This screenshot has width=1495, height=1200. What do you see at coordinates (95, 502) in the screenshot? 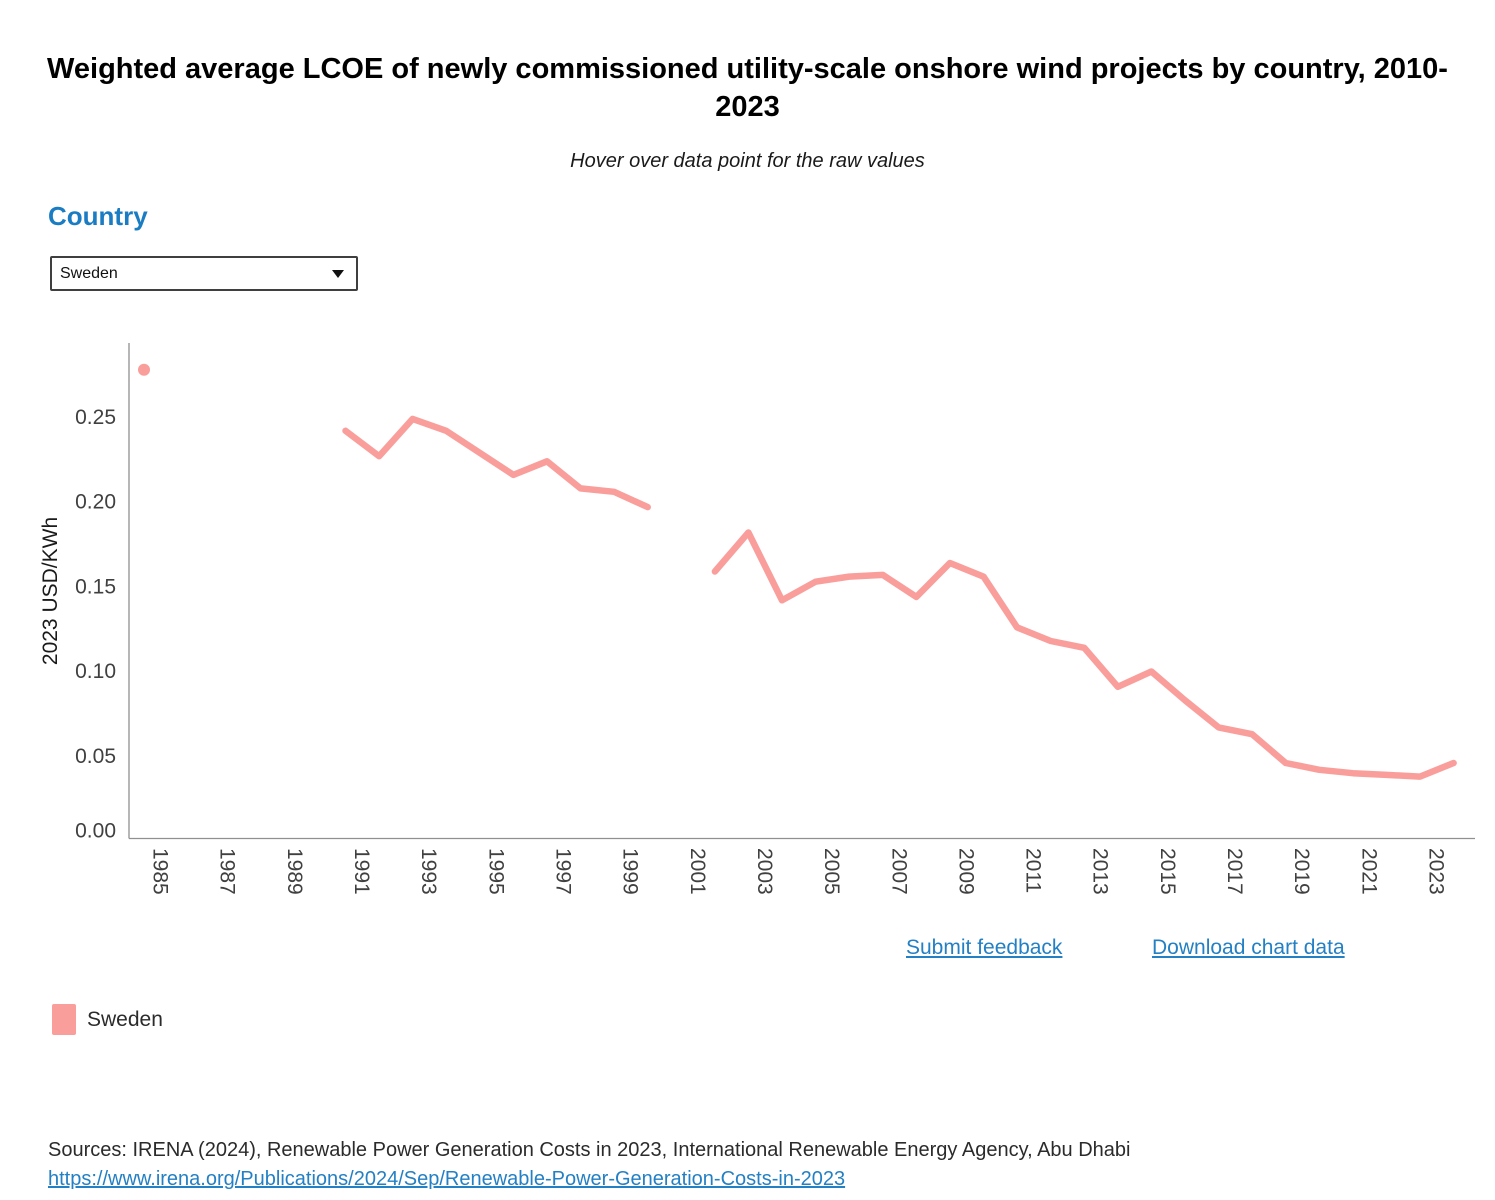
I see `y-tick-label: 0.20` at bounding box center [95, 502].